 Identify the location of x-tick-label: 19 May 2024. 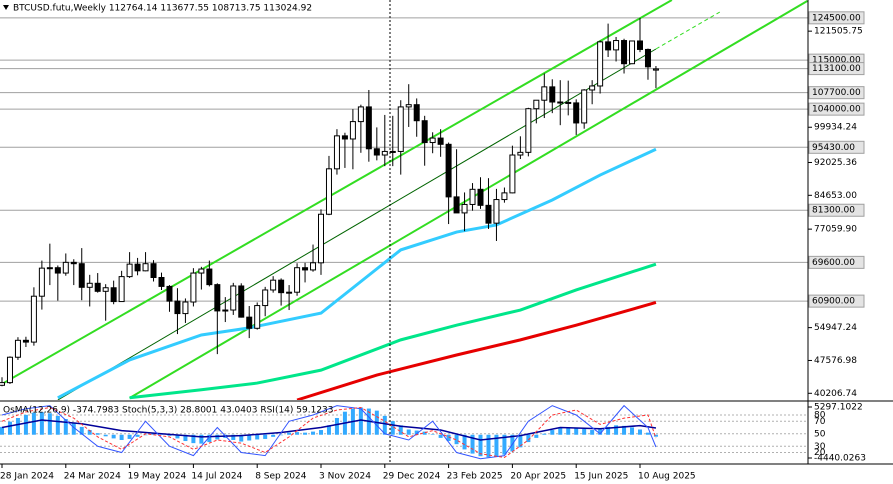
(157, 477).